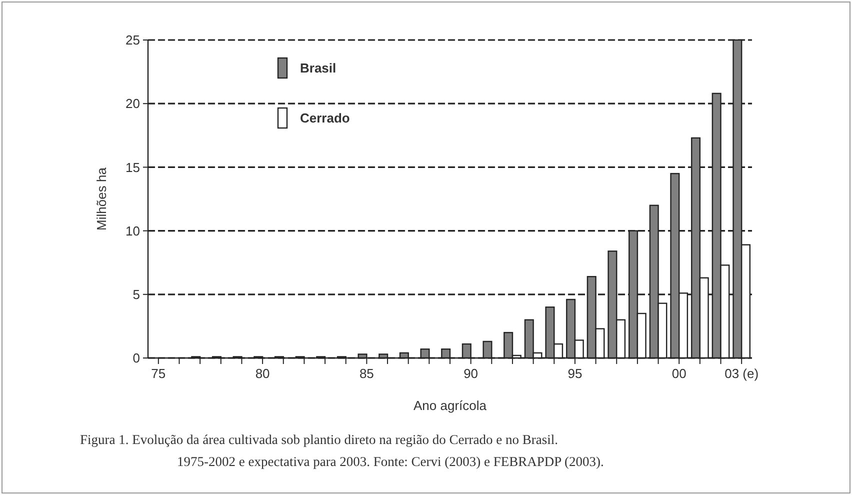  I want to click on x-tick-label: 00, so click(679, 373).